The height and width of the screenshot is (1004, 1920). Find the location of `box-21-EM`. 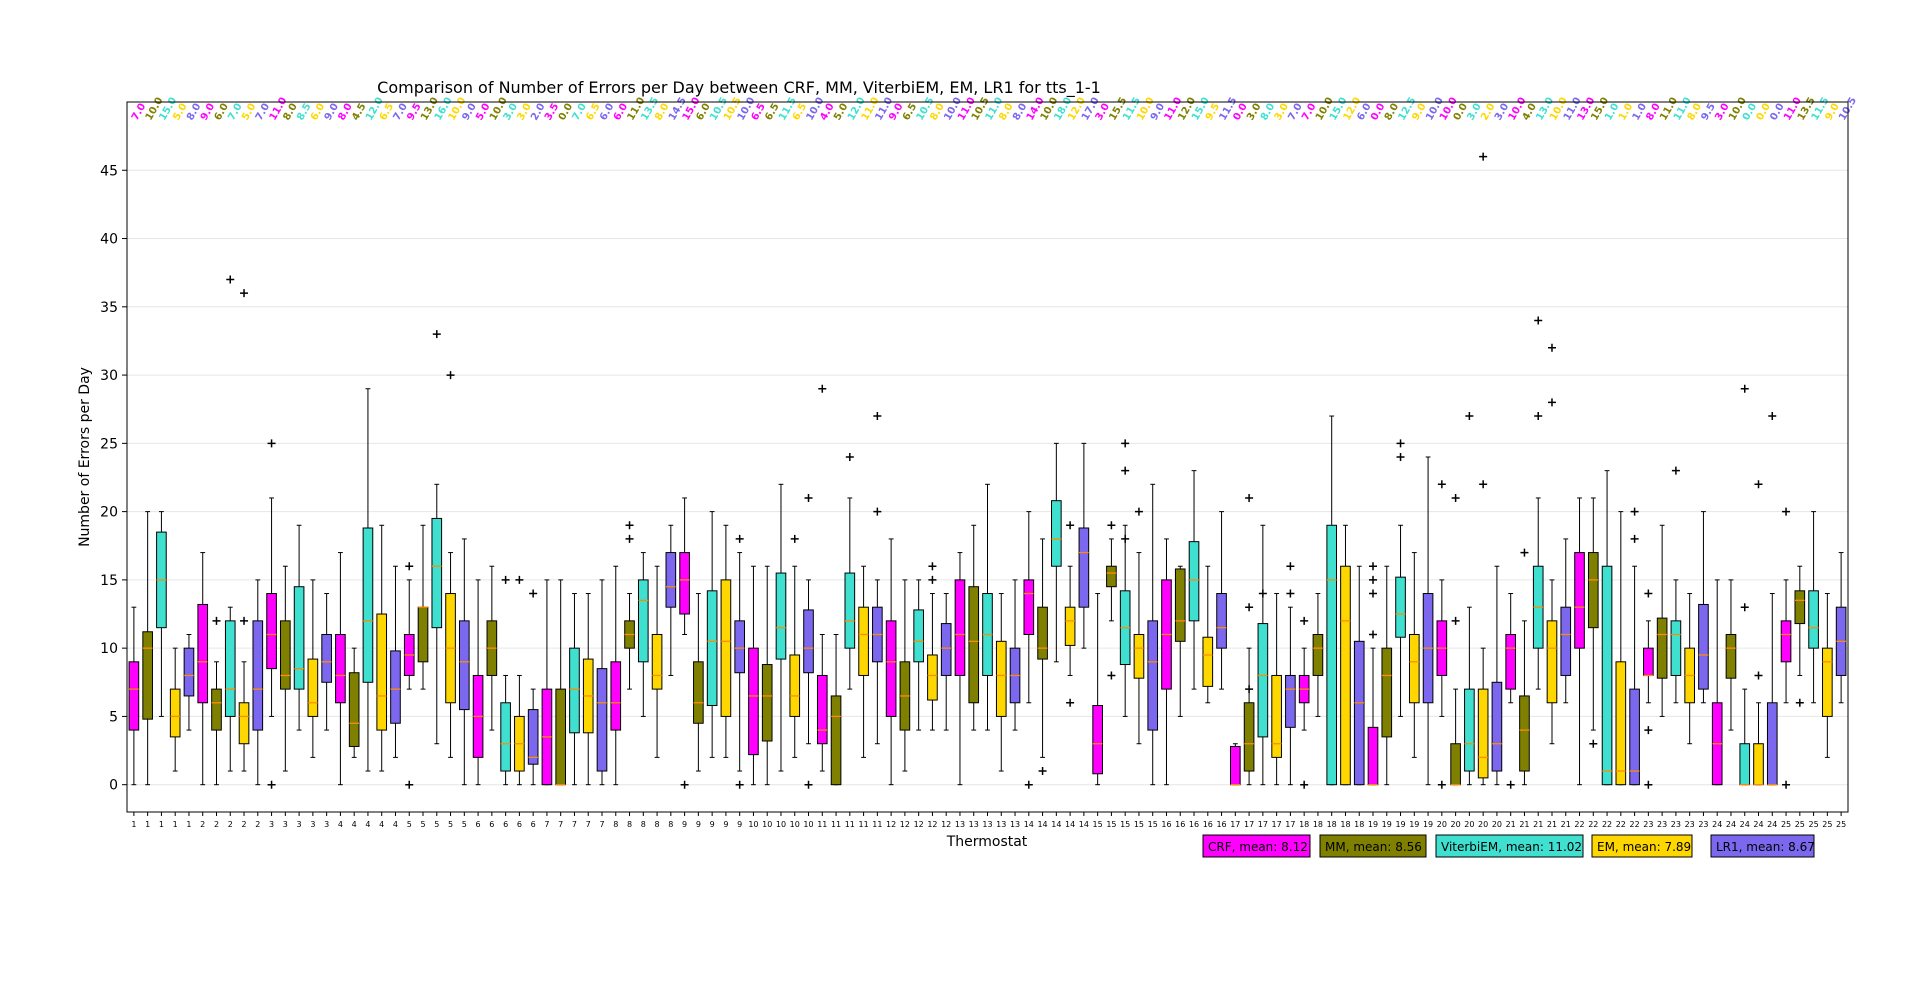

box-21-EM is located at coordinates (1552, 544).